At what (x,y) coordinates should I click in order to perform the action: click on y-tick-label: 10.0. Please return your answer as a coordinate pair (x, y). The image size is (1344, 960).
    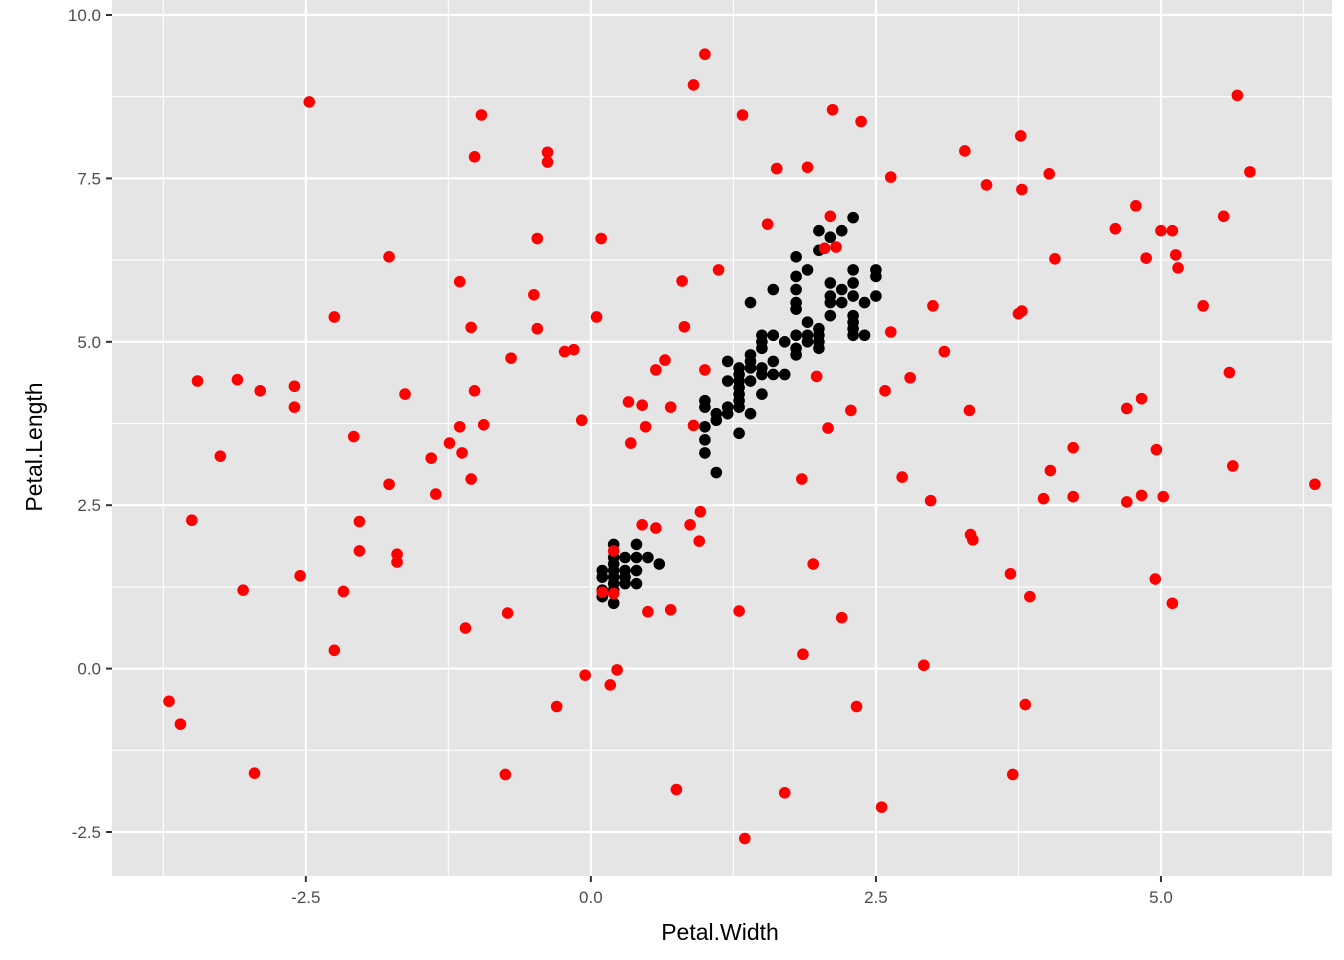
    Looking at the image, I should click on (84, 15).